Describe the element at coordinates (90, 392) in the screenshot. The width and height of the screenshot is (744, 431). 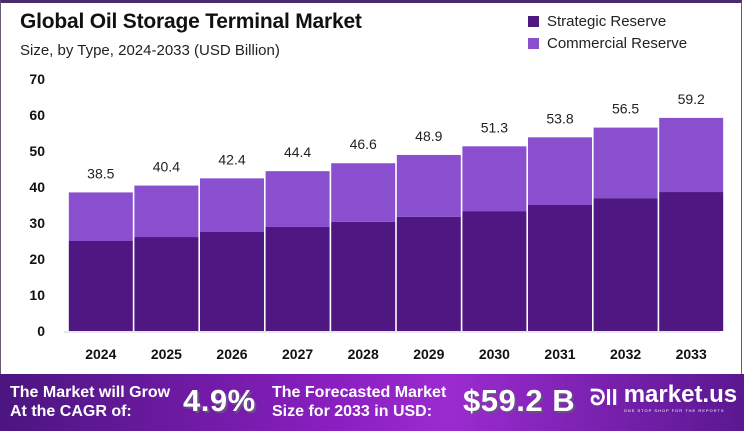
I see `cagr-label-line1: The Market will Grow` at that location.